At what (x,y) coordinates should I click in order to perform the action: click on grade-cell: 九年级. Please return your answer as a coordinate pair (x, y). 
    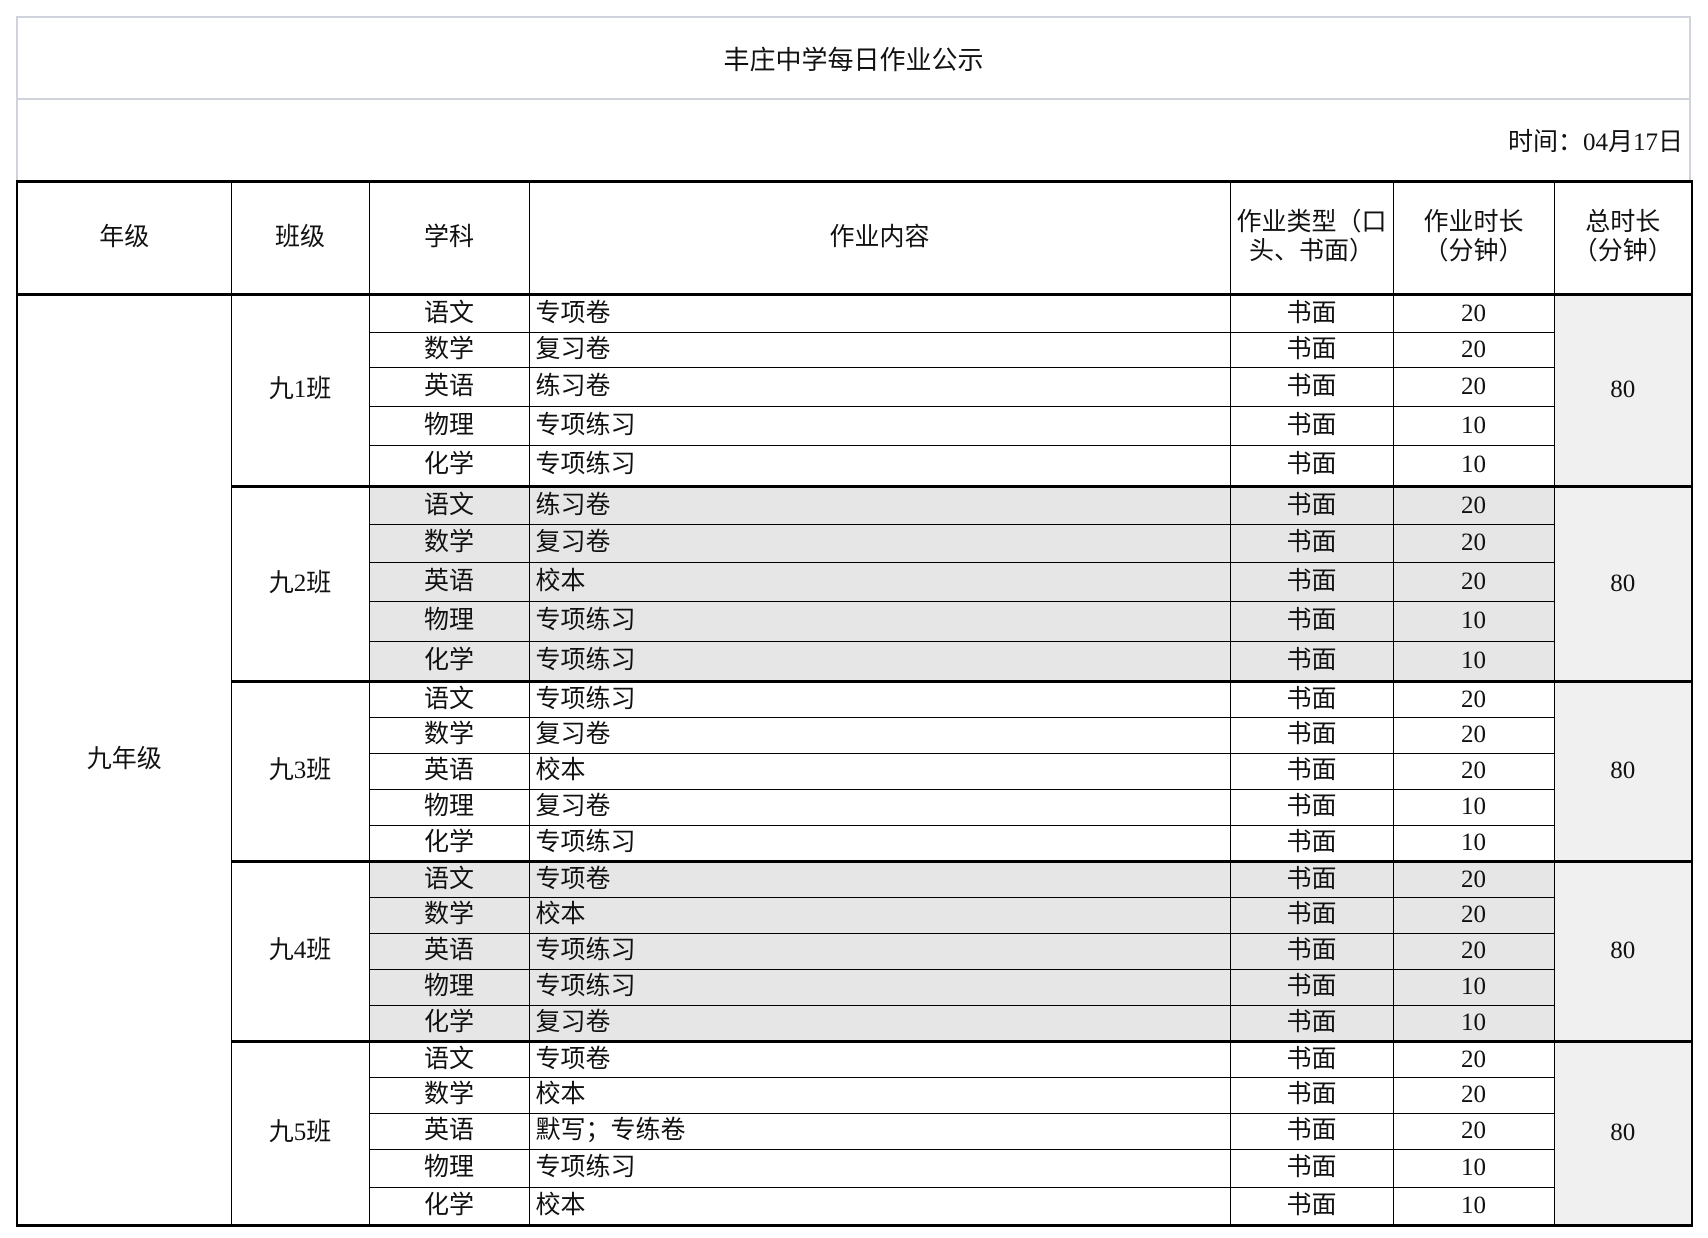
    Looking at the image, I should click on (124, 760).